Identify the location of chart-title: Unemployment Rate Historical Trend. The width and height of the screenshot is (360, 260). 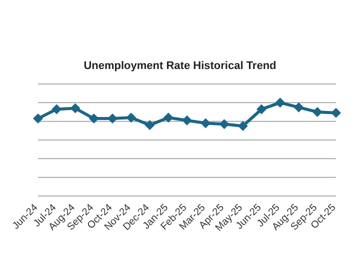
(180, 67).